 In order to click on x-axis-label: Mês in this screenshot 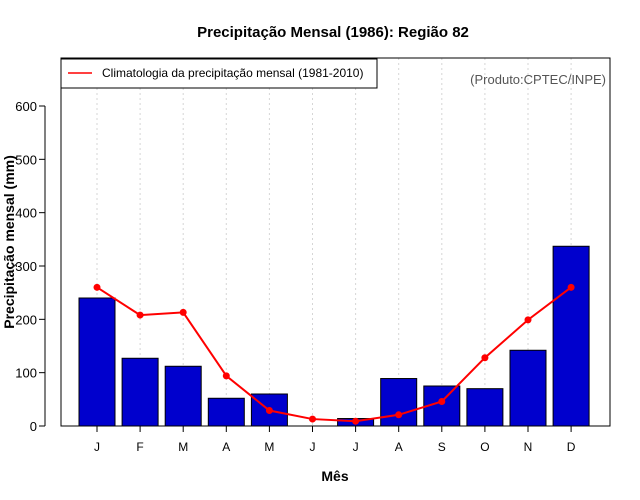, I will do `click(334, 476)`.